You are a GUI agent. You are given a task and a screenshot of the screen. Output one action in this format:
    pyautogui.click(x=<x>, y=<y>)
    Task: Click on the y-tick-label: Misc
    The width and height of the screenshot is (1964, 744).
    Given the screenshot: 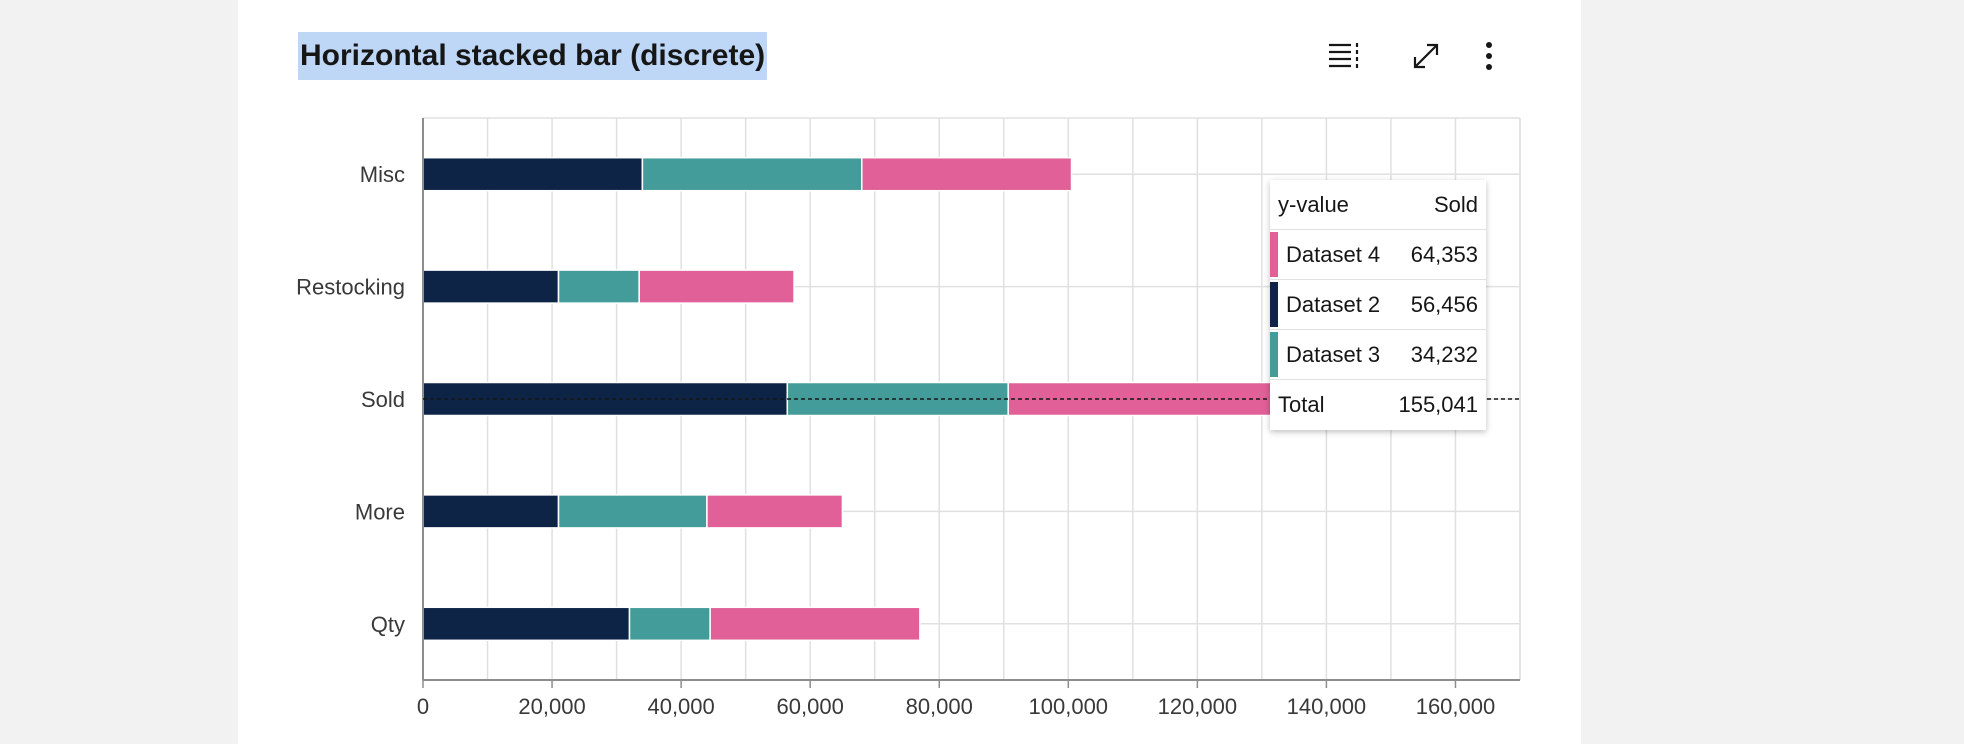 What is the action you would take?
    pyautogui.click(x=382, y=174)
    